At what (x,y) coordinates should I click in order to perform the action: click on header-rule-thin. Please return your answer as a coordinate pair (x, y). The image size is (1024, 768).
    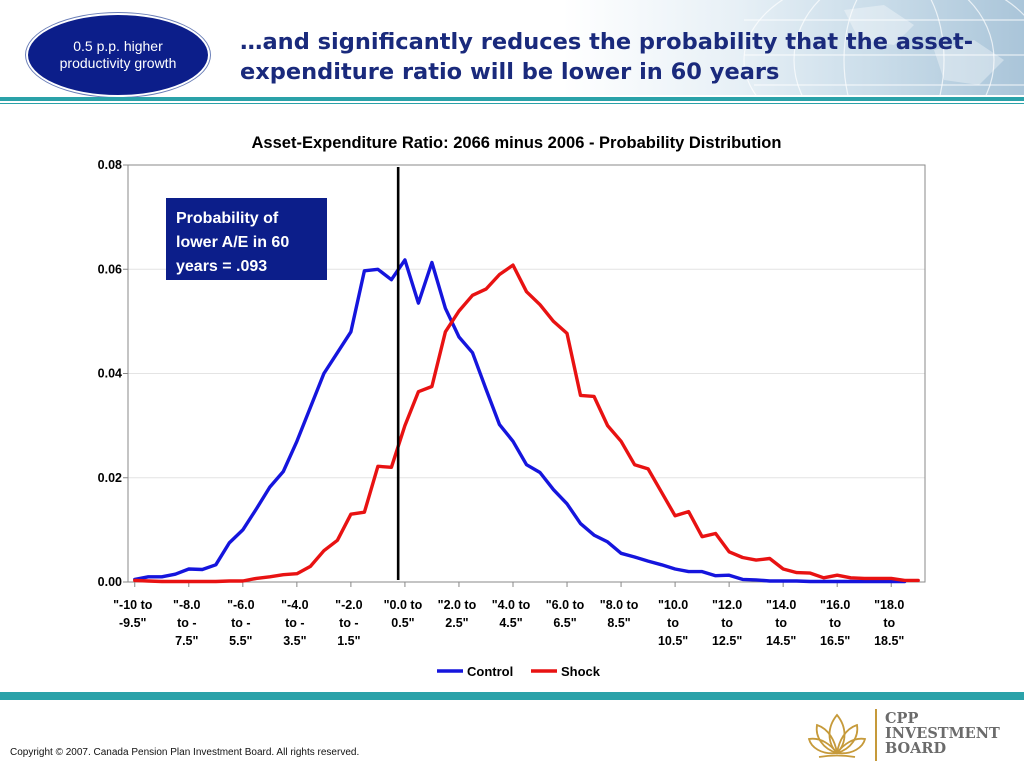
    Looking at the image, I should click on (512, 103).